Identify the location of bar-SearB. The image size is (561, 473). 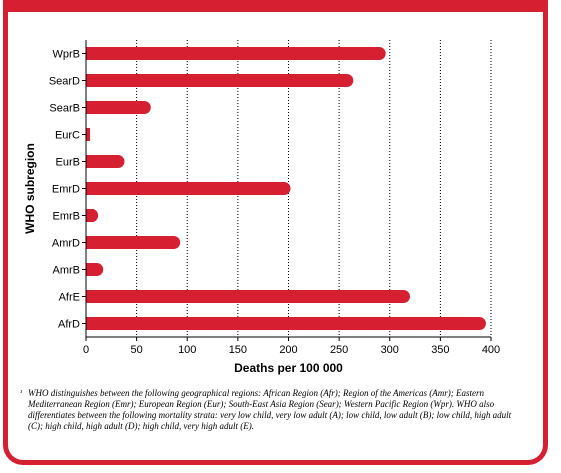
(118, 107).